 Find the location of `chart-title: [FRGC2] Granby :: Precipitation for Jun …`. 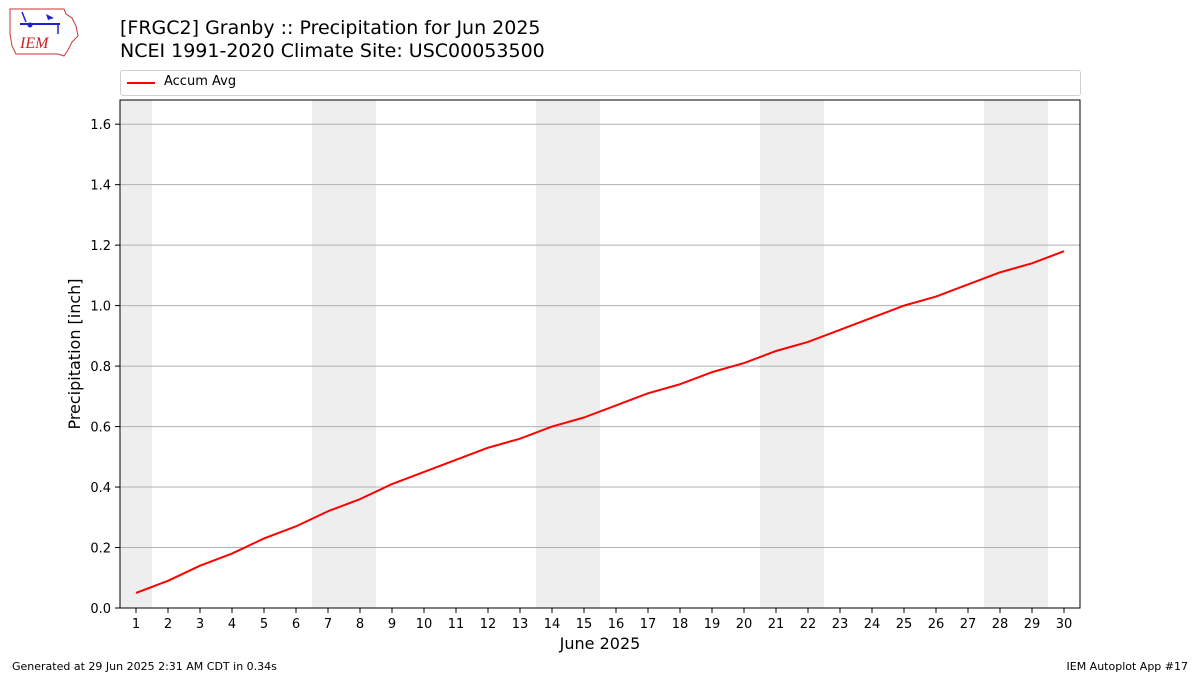

chart-title: [FRGC2] Granby :: Precipitation for Jun … is located at coordinates (330, 28).